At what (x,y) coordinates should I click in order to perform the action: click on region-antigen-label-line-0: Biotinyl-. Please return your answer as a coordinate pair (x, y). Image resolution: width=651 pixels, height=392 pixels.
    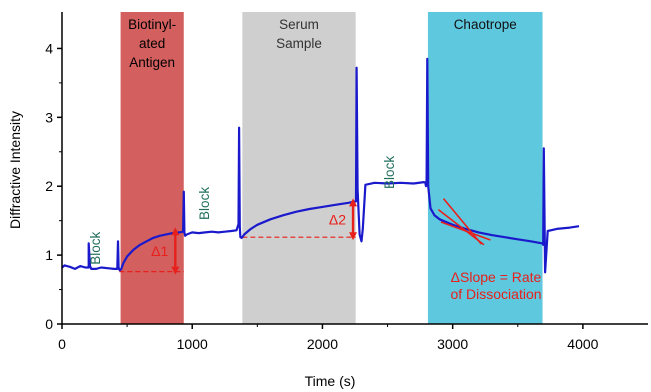
    Looking at the image, I should click on (152, 24).